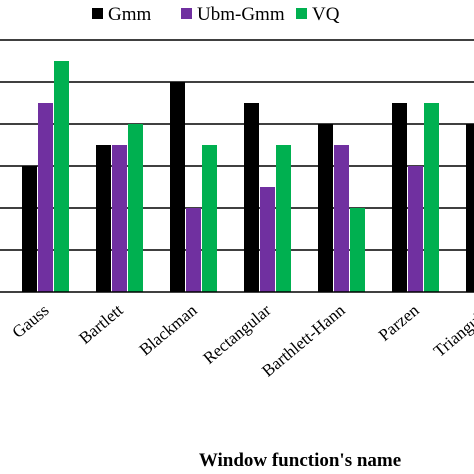 The height and width of the screenshot is (474, 474). What do you see at coordinates (209, 218) in the screenshot?
I see `bar-vq-blackman` at bounding box center [209, 218].